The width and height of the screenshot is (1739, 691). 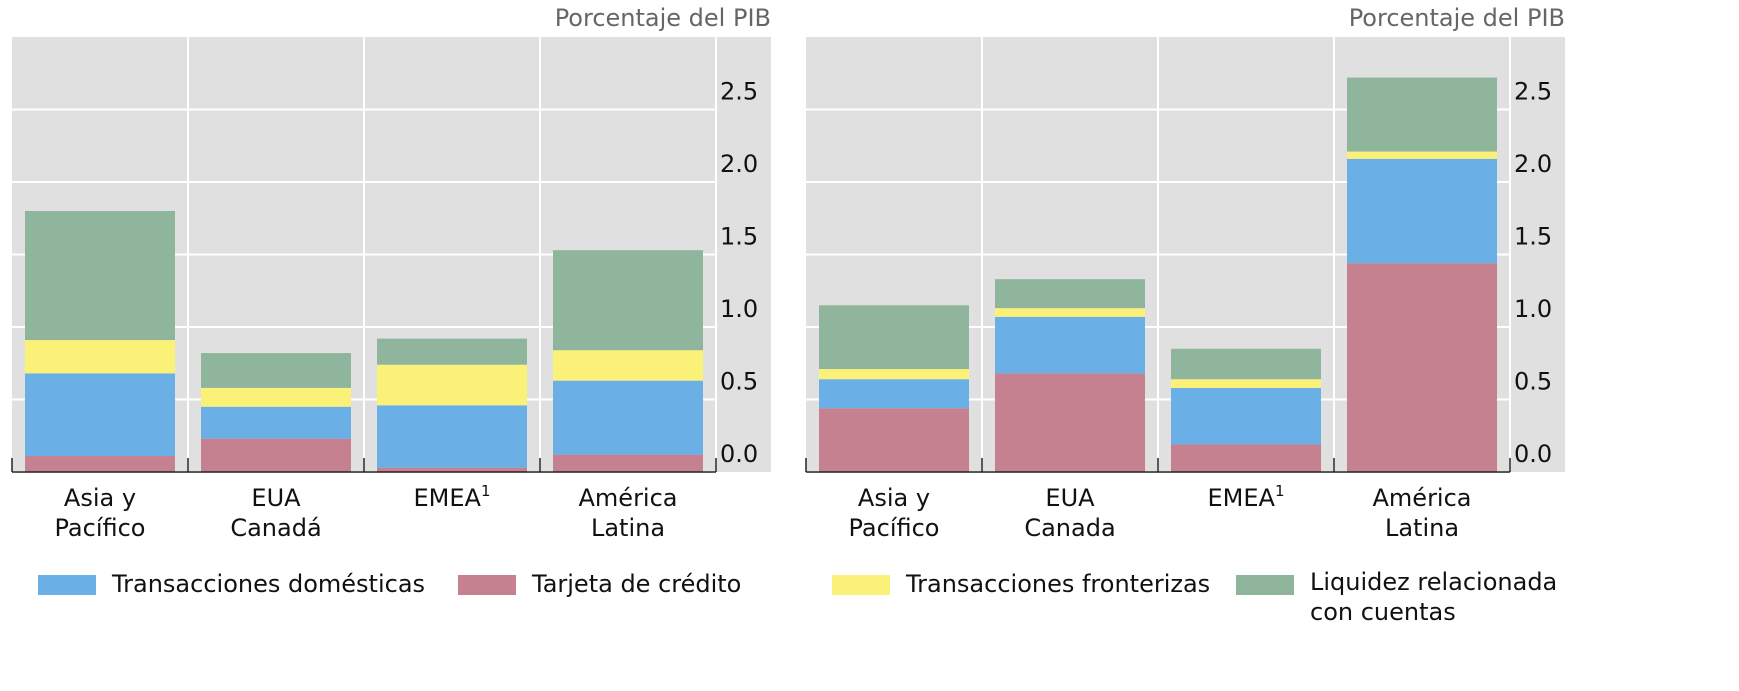 I want to click on x-tick-label-text: Canada, so click(x=1069, y=528).